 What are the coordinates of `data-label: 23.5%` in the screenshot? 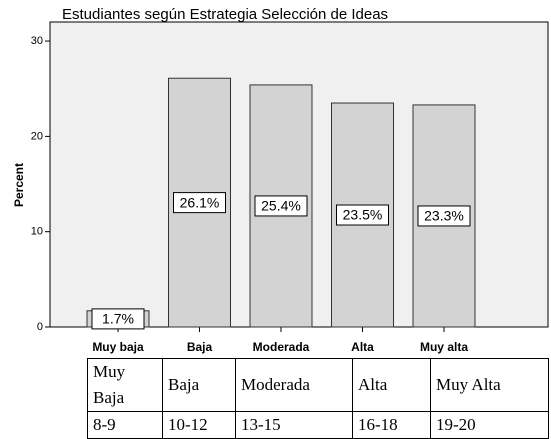 It's located at (363, 215).